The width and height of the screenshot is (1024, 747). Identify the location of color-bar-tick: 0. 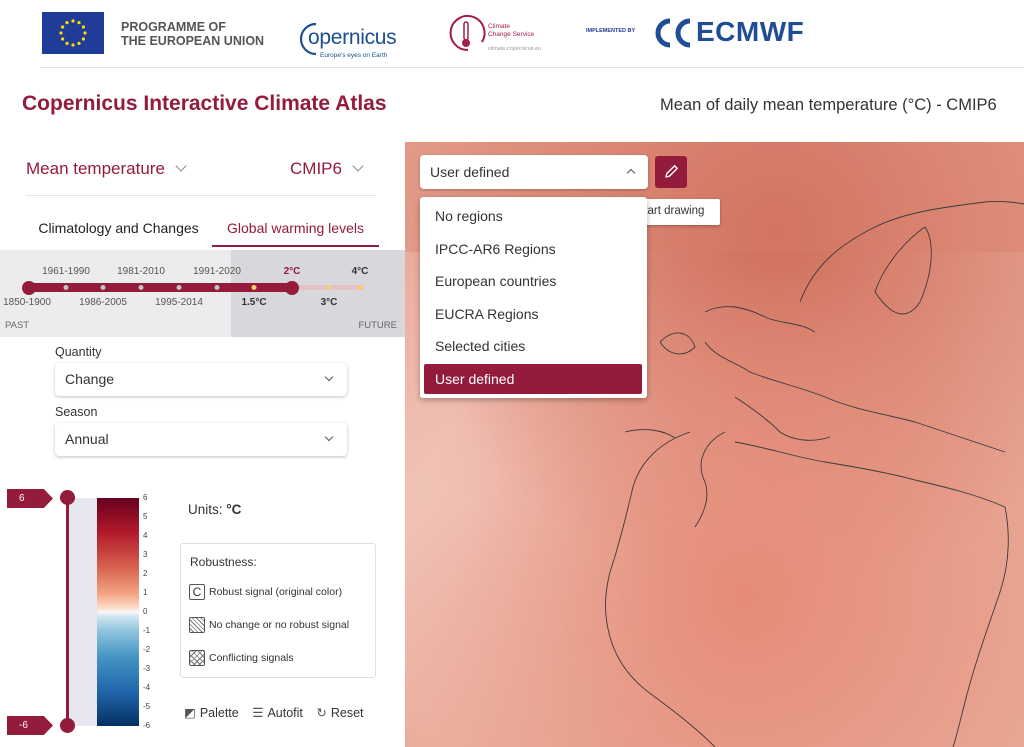
(145, 611).